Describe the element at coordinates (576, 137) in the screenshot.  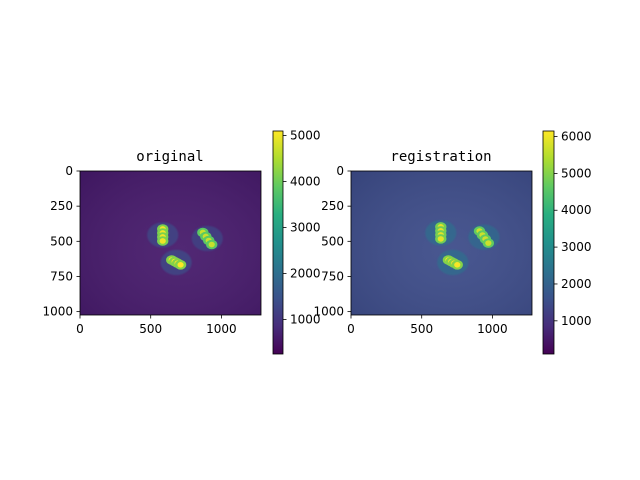
I see `colorbar-tick-label: 6000` at that location.